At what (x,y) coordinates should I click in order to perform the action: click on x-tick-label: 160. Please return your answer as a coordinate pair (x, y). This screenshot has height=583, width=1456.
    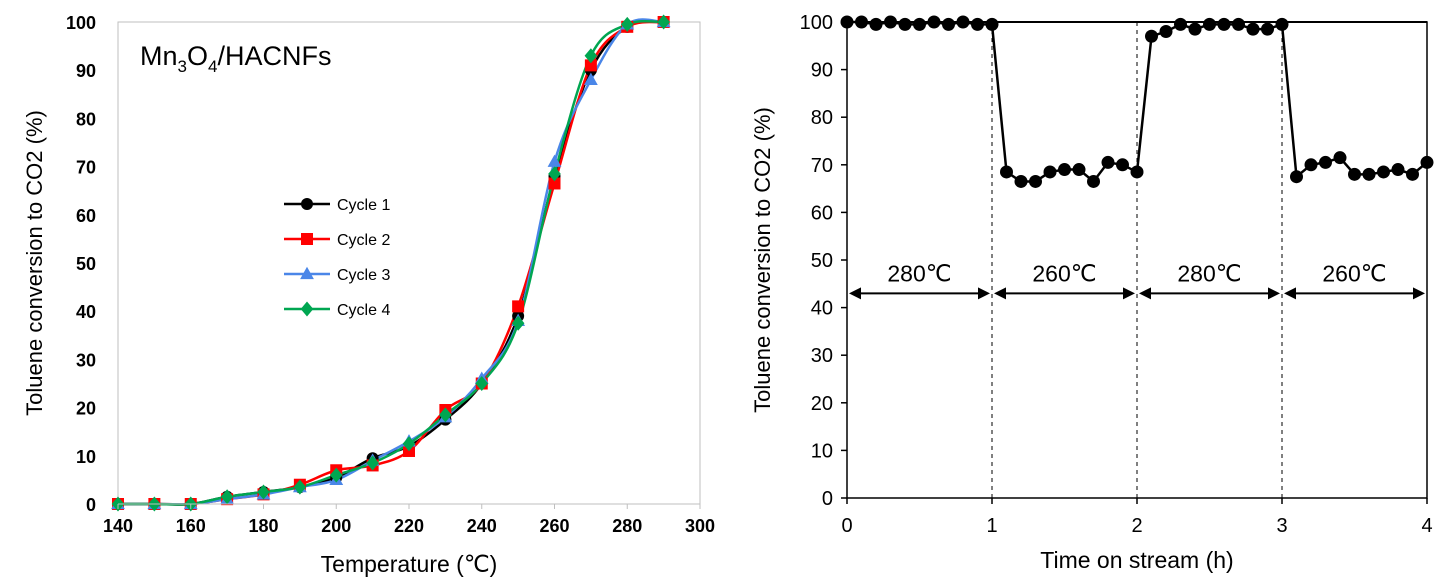
    Looking at the image, I should click on (191, 526).